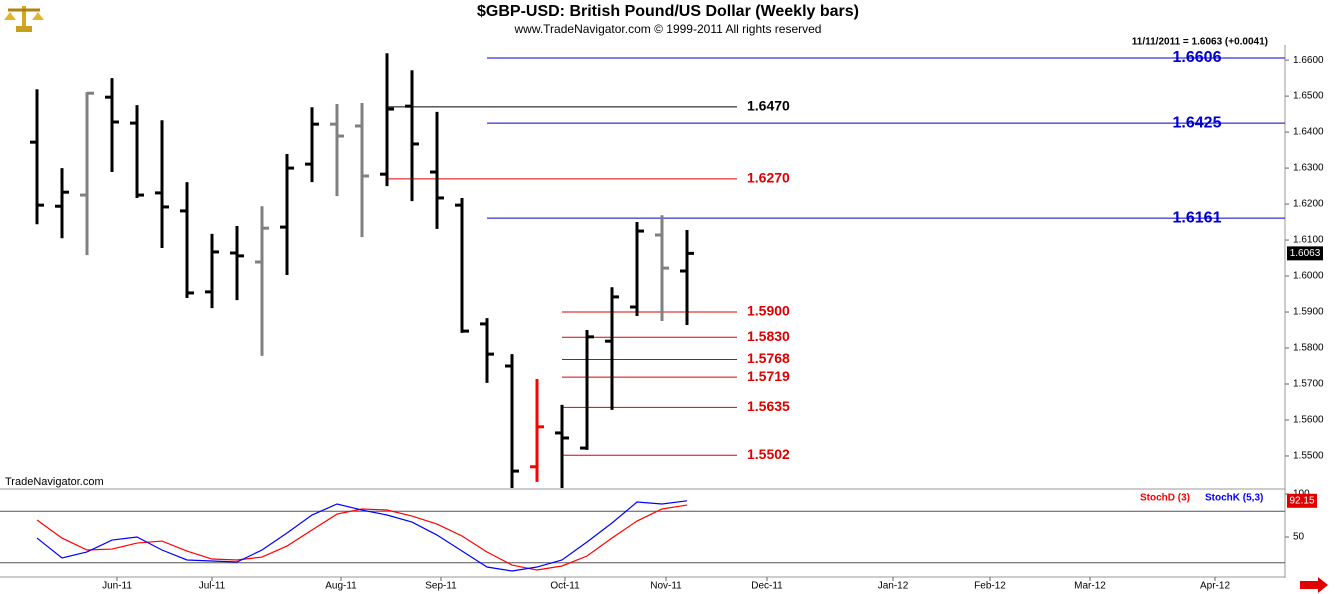 This screenshot has height=594, width=1336. I want to click on y-tick-label: 1.6600, so click(1308, 60).